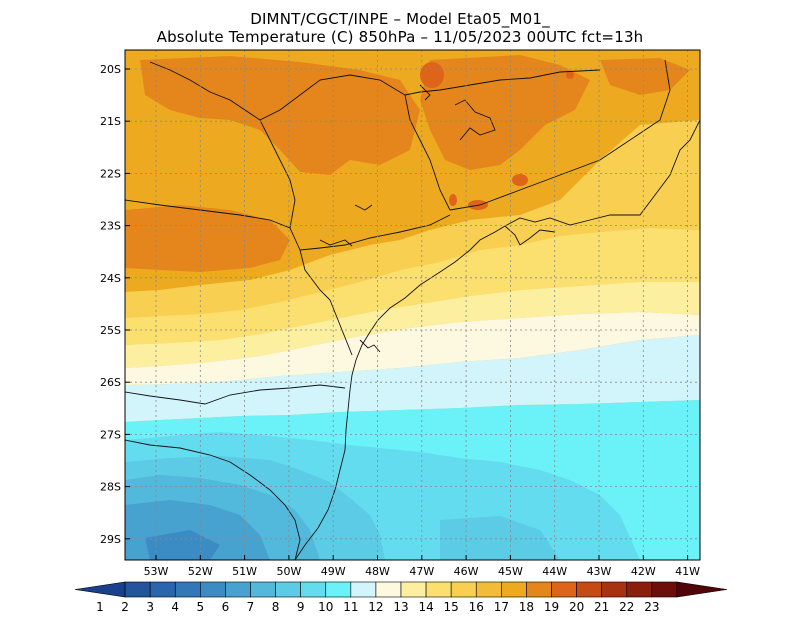  Describe the element at coordinates (554, 571) in the screenshot. I see `lon-tick-label: 44W` at that location.